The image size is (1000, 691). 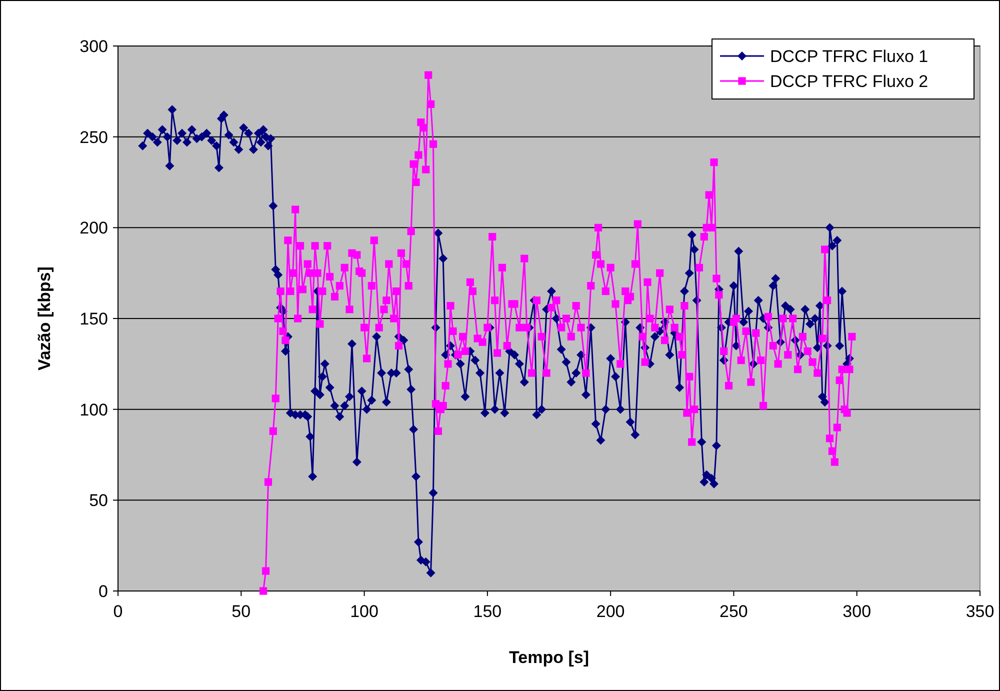 What do you see at coordinates (94, 318) in the screenshot?
I see `y-tick-label: 150` at bounding box center [94, 318].